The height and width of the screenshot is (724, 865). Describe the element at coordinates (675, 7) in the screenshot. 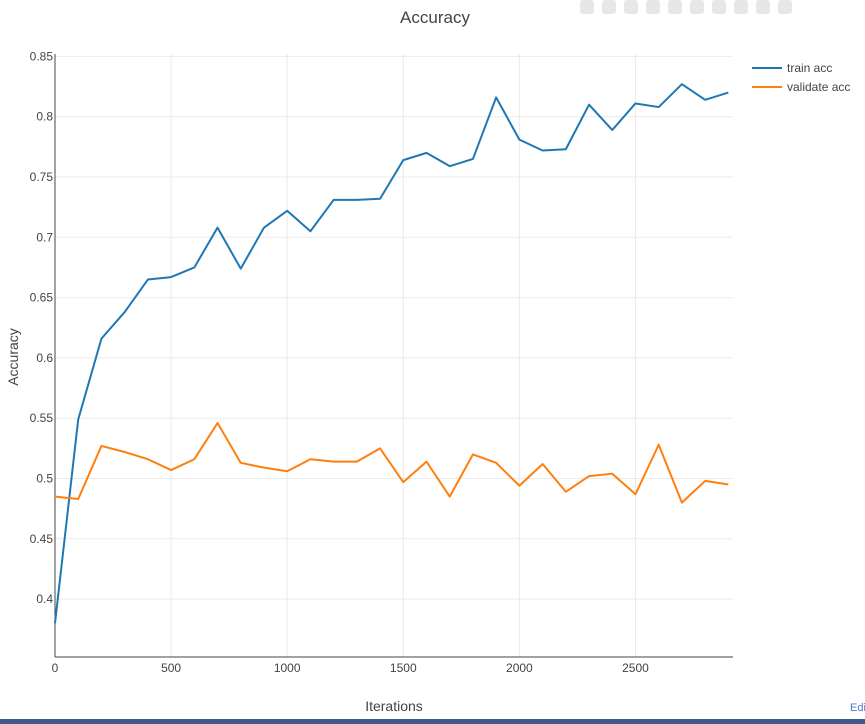

I see `zoom-out-icon` at that location.